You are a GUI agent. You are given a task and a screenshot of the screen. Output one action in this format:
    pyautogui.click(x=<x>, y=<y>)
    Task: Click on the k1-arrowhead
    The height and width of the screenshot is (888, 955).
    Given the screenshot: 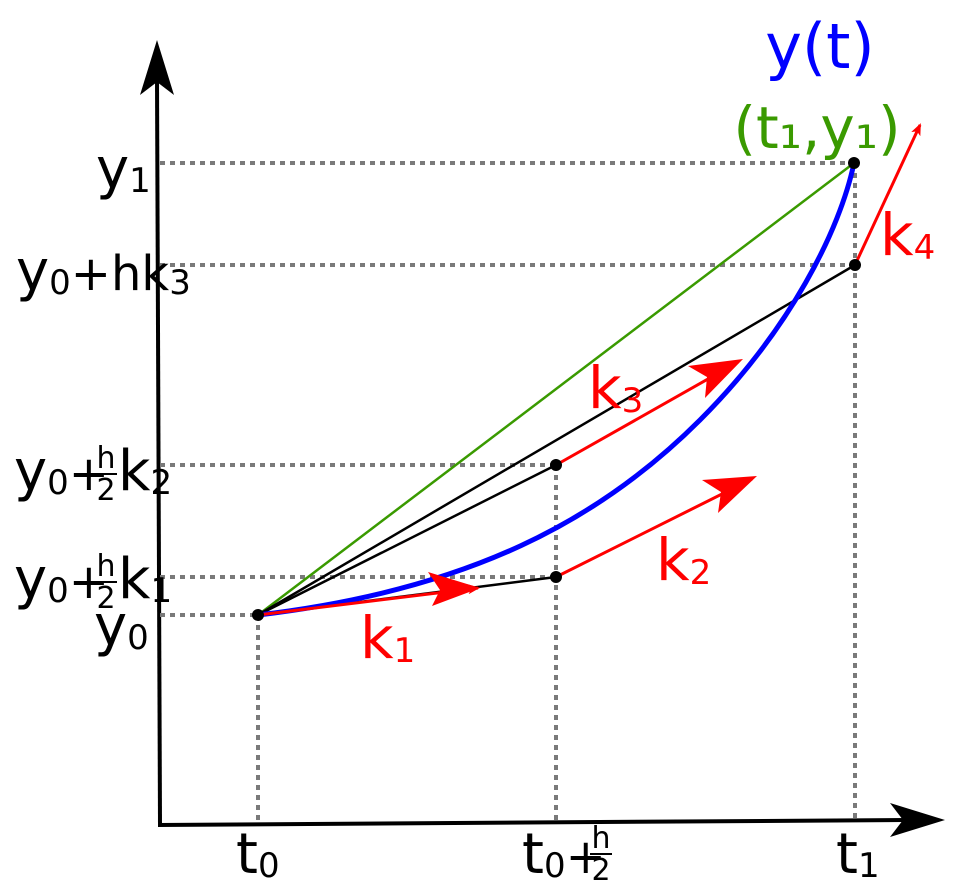 What is the action you would take?
    pyautogui.click(x=454, y=589)
    